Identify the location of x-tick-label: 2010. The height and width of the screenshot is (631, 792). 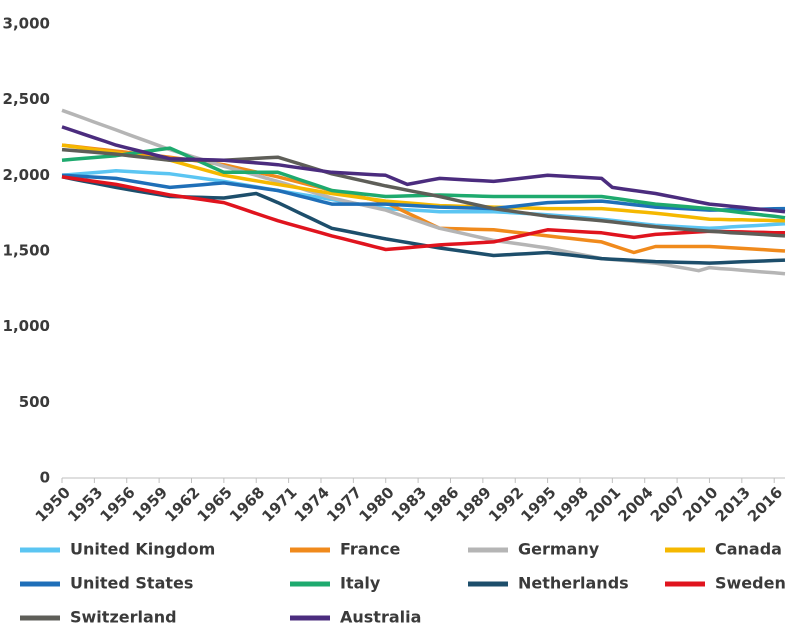
(700, 504).